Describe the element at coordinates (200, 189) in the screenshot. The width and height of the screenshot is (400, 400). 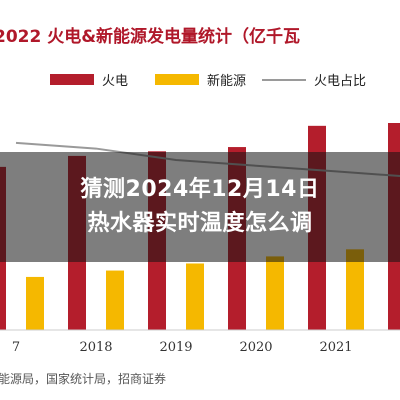
I see `banner-line-1: 猜测2024年12月14日` at that location.